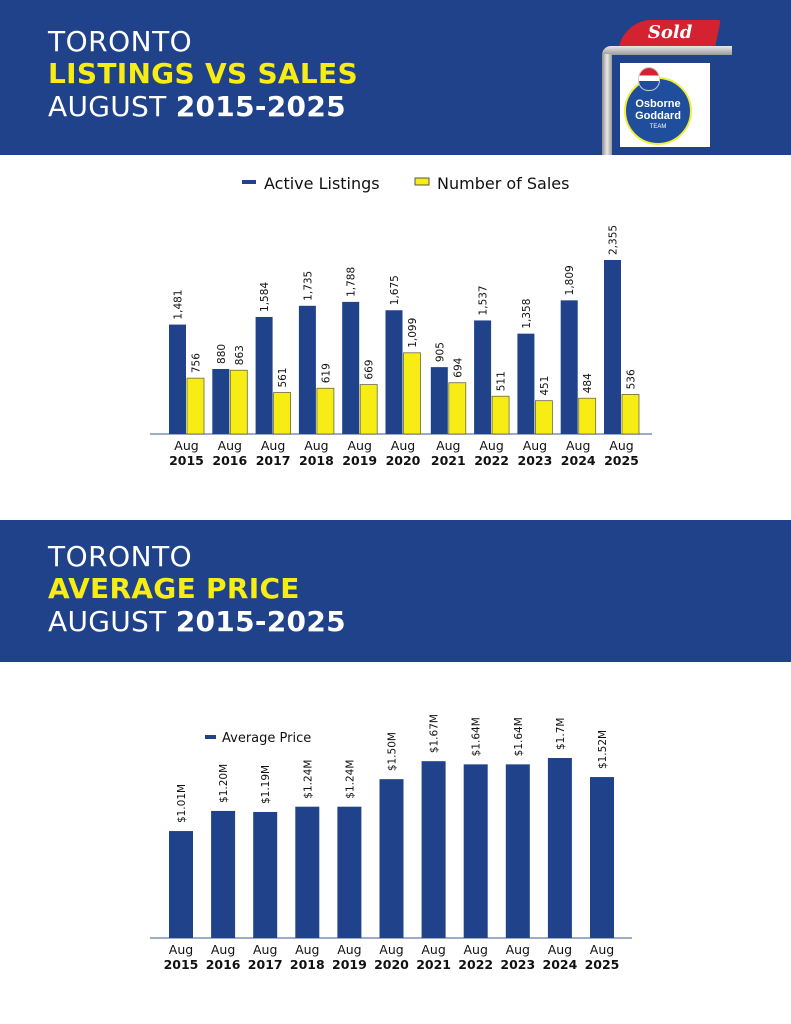 This screenshot has width=791, height=1024. I want to click on data-label: $1.19M, so click(266, 784).